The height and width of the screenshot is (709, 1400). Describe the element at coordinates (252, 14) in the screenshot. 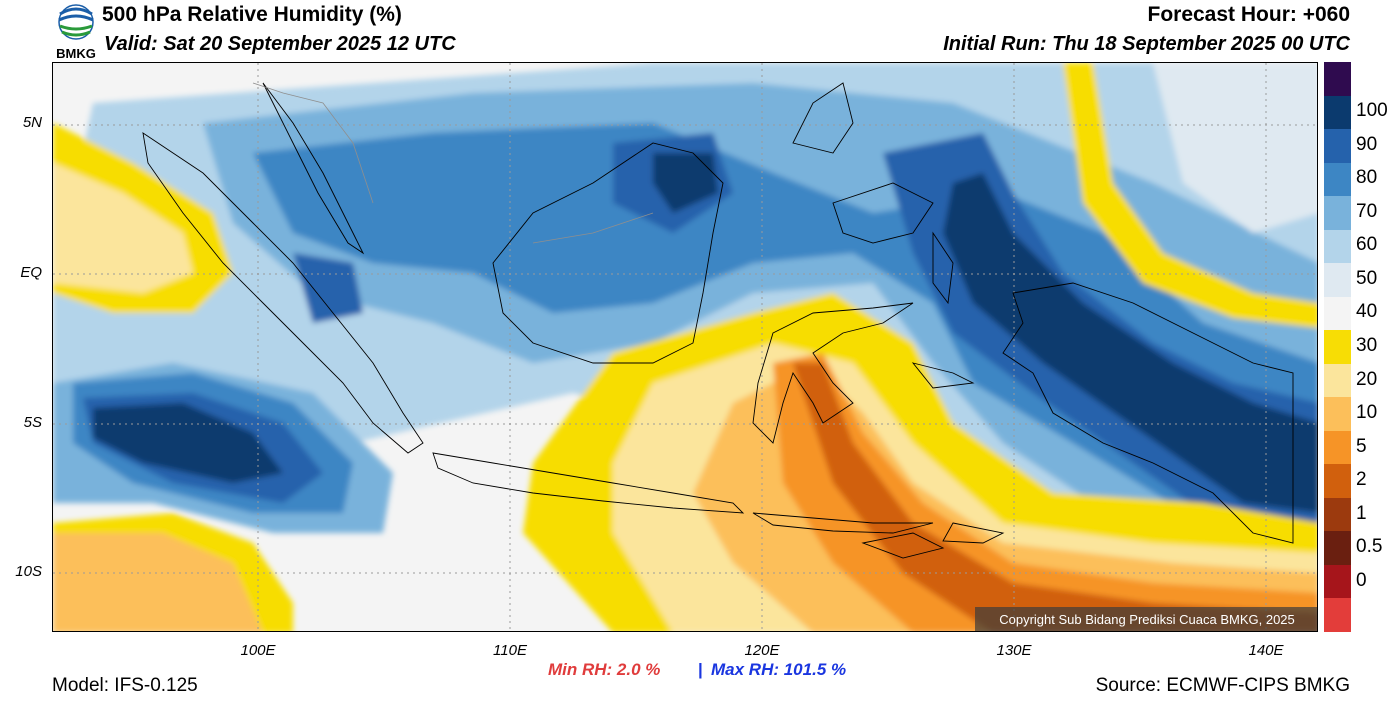

I see `map-title: 500 hPa Relative Humidity (%)` at that location.